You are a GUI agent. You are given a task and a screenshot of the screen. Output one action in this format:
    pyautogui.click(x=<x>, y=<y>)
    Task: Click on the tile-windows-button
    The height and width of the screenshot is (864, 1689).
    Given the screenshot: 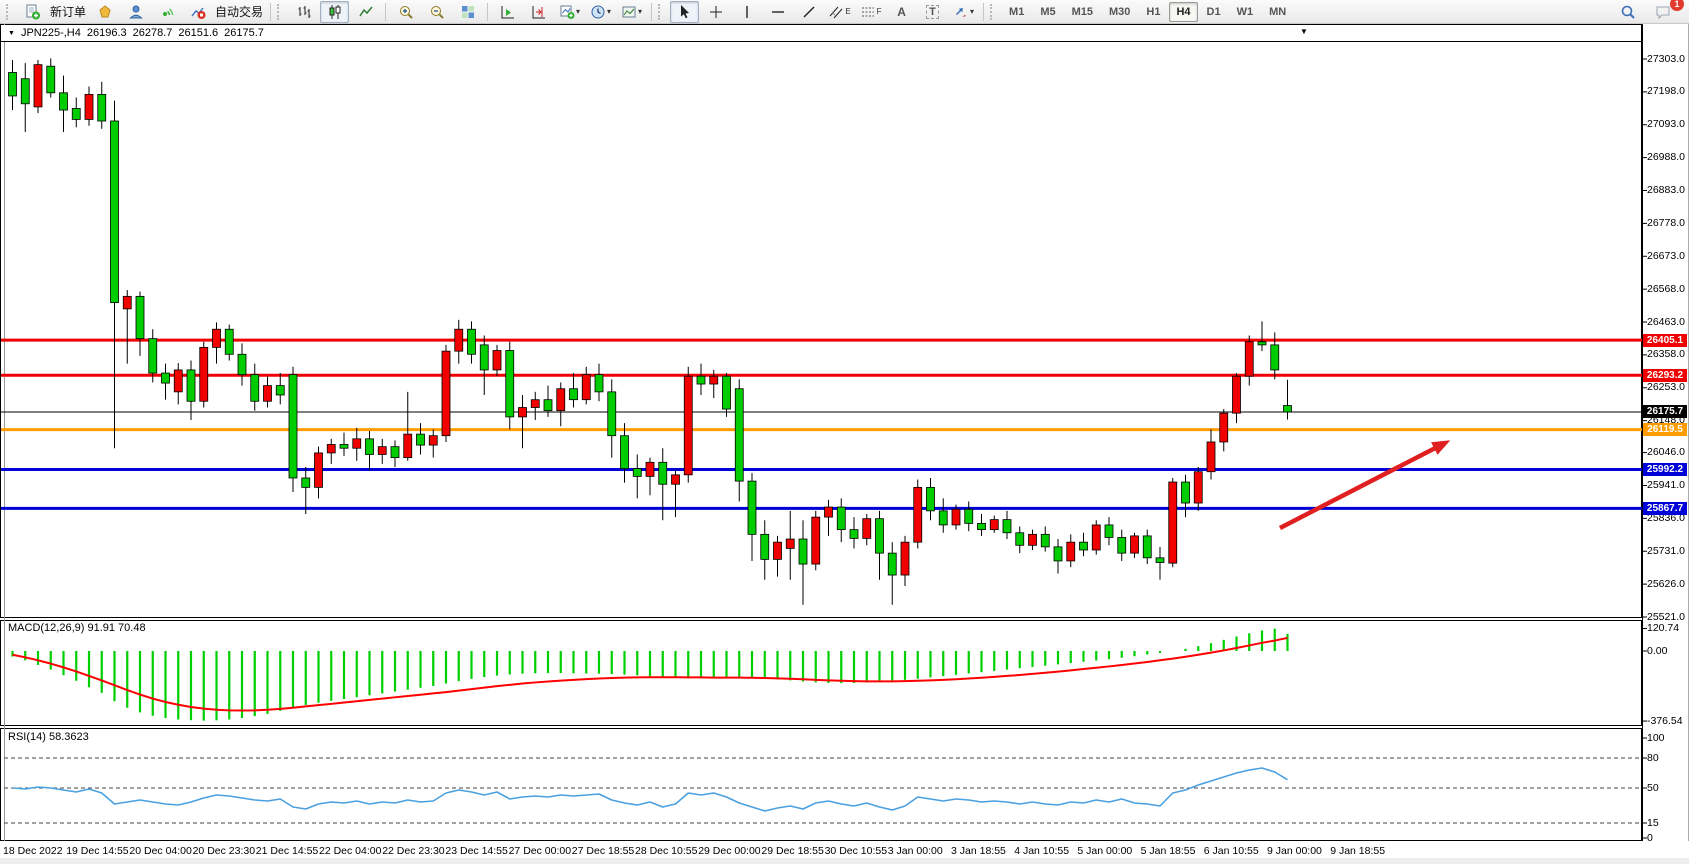 What is the action you would take?
    pyautogui.click(x=467, y=12)
    